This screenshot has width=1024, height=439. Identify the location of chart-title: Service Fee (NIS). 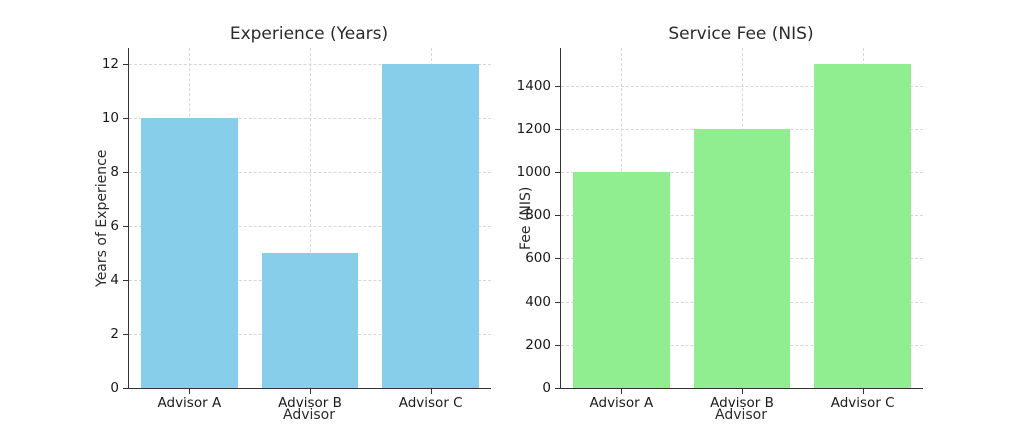
(741, 34).